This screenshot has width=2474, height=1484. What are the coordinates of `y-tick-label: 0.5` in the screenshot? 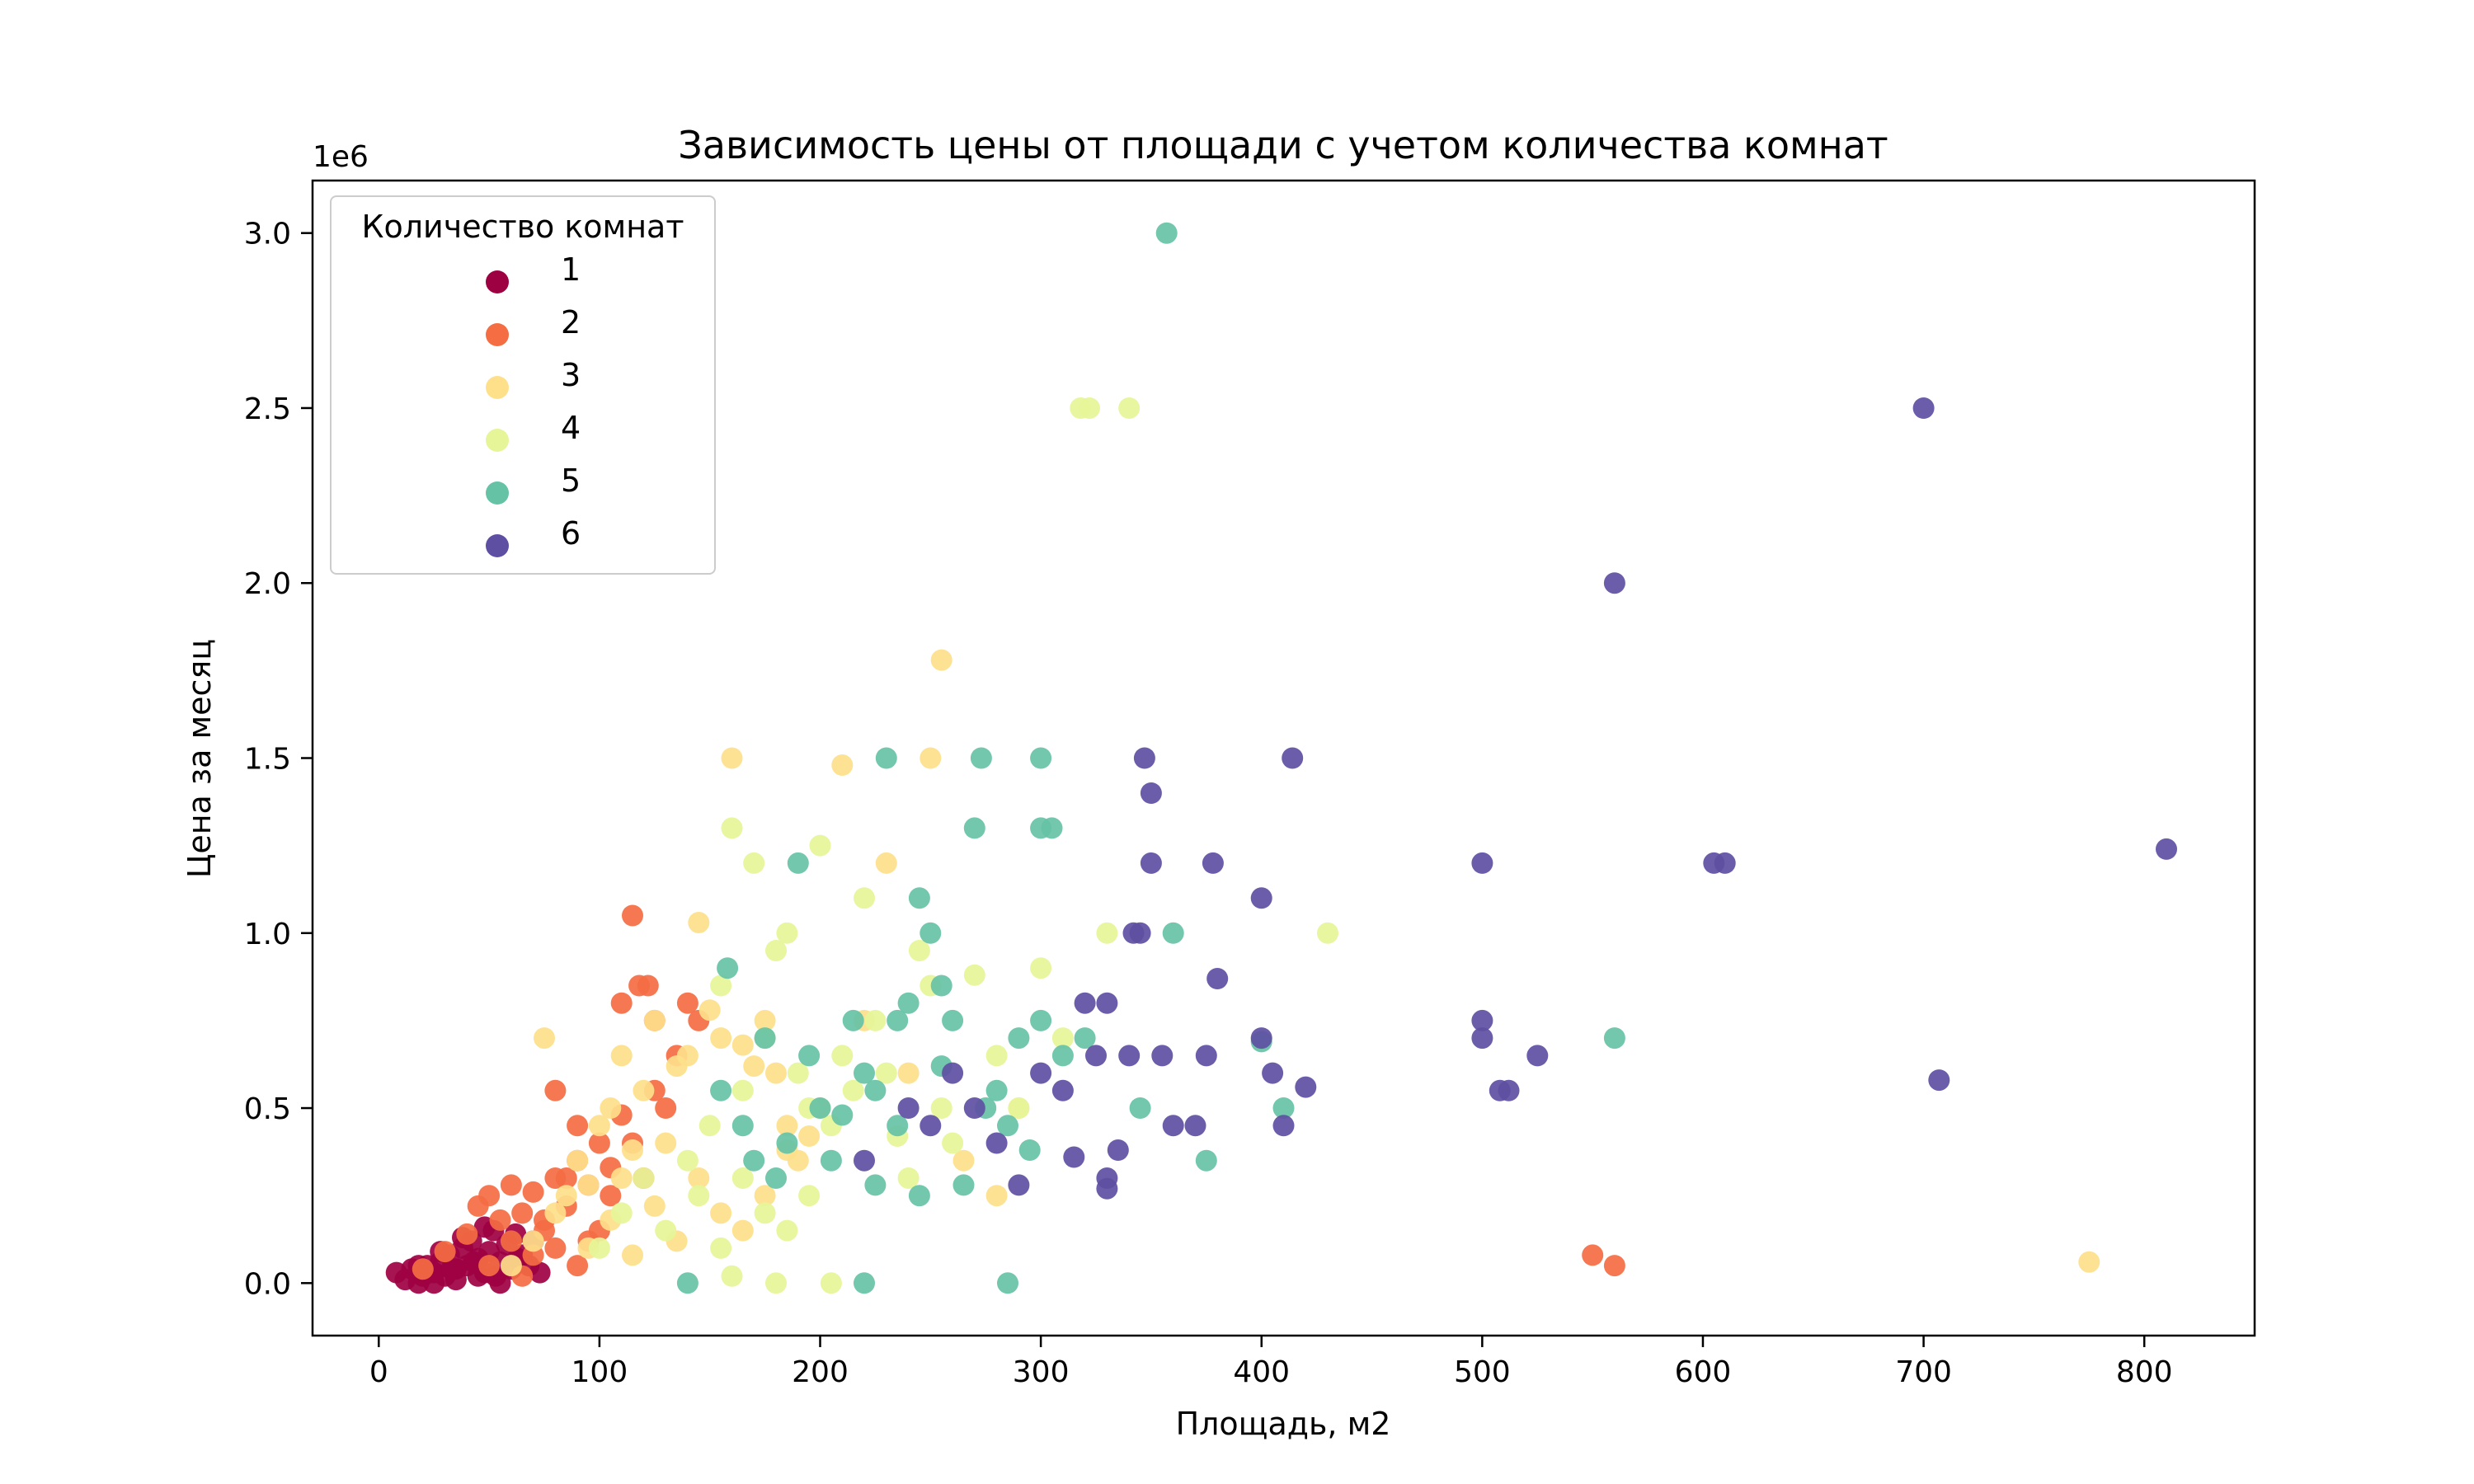 It's located at (267, 1109).